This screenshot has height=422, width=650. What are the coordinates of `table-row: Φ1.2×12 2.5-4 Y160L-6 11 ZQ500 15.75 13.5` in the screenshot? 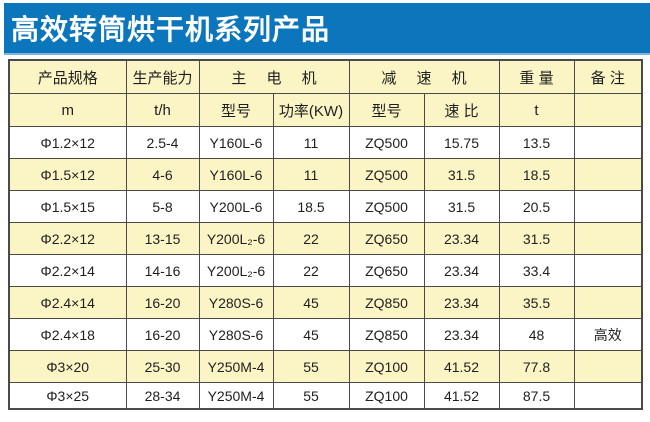 It's located at (325, 142).